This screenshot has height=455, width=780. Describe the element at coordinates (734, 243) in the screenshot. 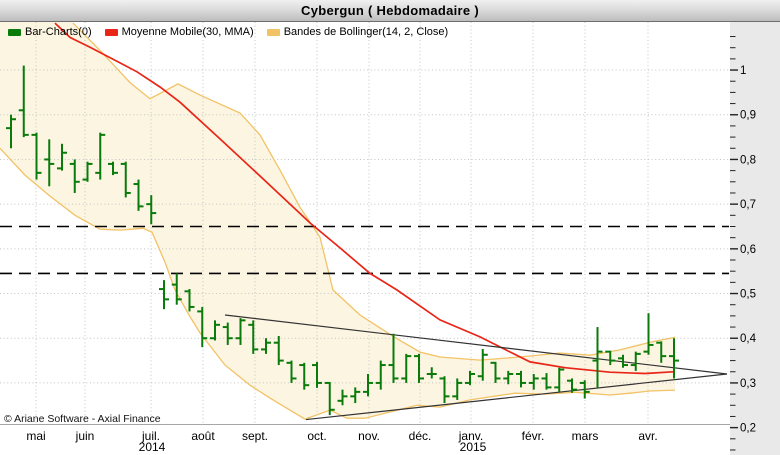

I see `y-axis-ticks` at that location.